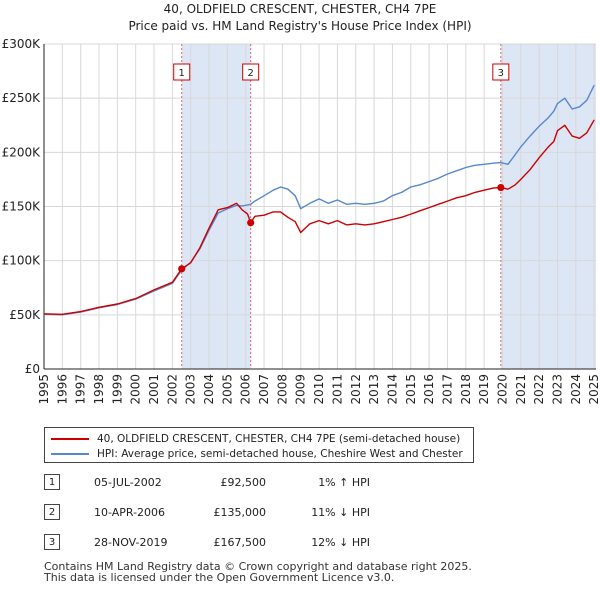 Image resolution: width=600 pixels, height=590 pixels. What do you see at coordinates (99, 389) in the screenshot?
I see `x-tick-label: 1998` at bounding box center [99, 389].